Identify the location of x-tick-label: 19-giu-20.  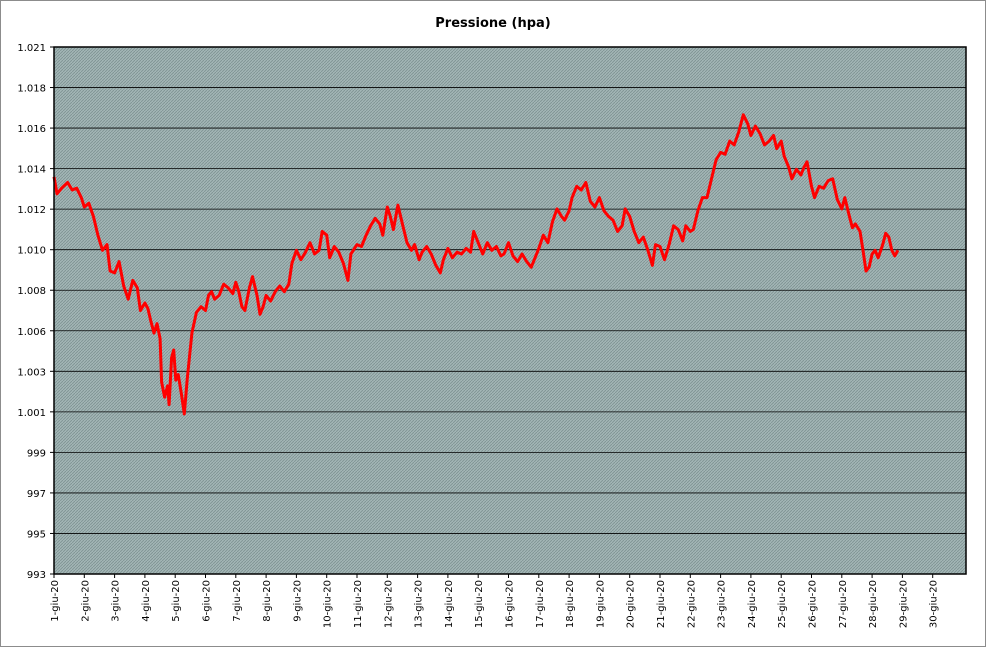
(600, 604).